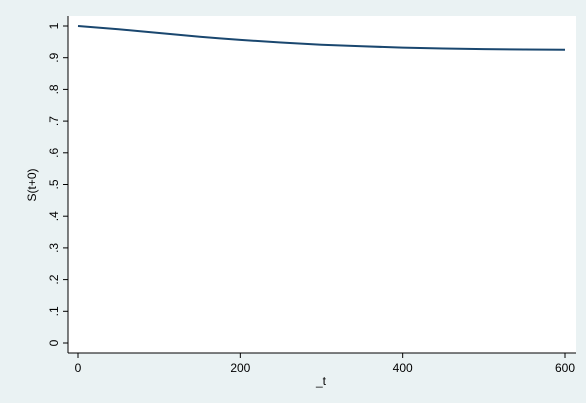 The image size is (586, 403). What do you see at coordinates (403, 368) in the screenshot?
I see `x-tick-label: 400` at bounding box center [403, 368].